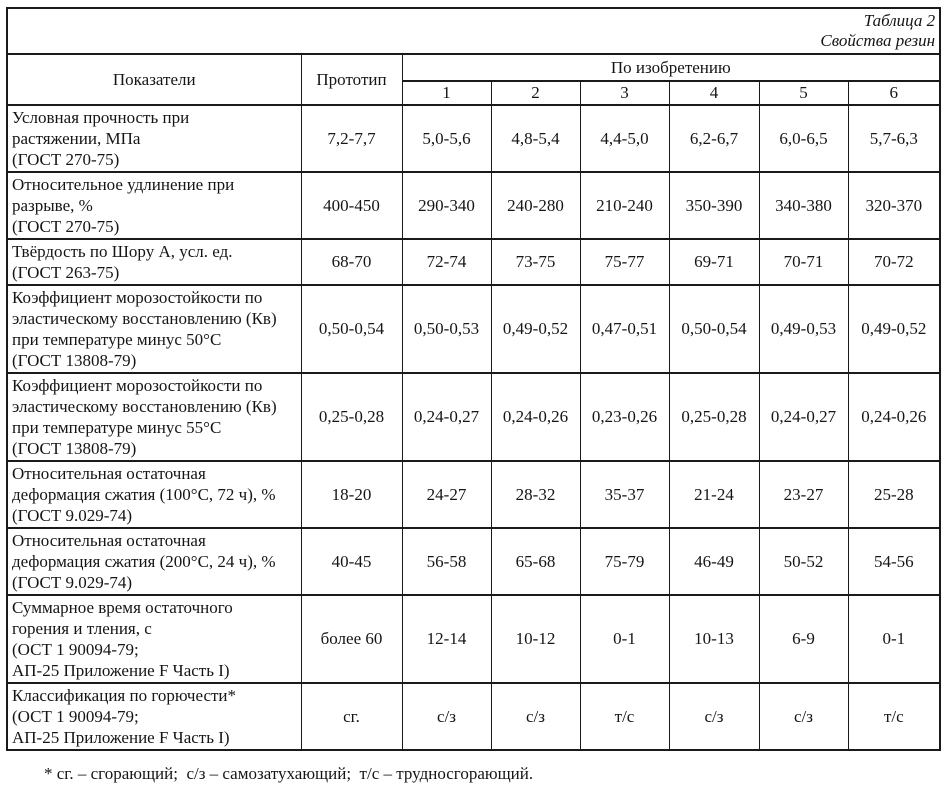 The width and height of the screenshot is (944, 798). I want to click on invention-value: 5,7-6,3, so click(894, 138).